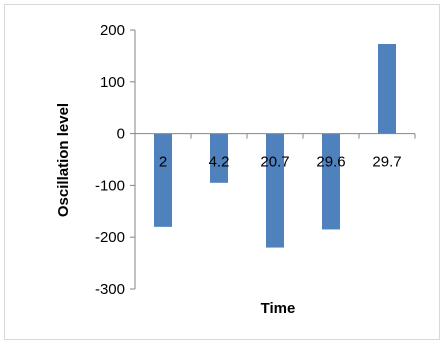  I want to click on y-axis-title: Oscillation level, so click(63, 160).